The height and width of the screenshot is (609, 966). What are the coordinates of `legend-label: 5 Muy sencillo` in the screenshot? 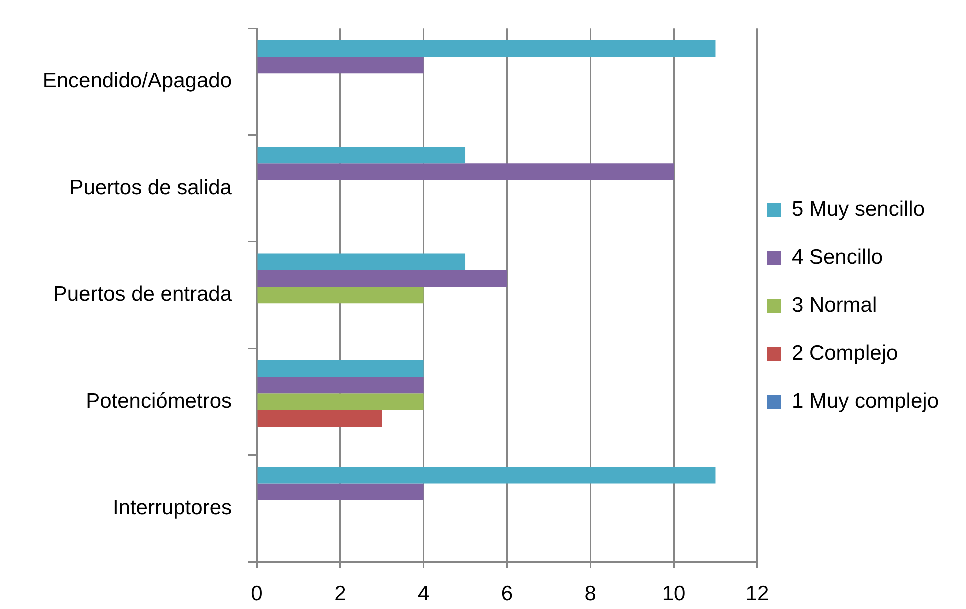 It's located at (858, 209).